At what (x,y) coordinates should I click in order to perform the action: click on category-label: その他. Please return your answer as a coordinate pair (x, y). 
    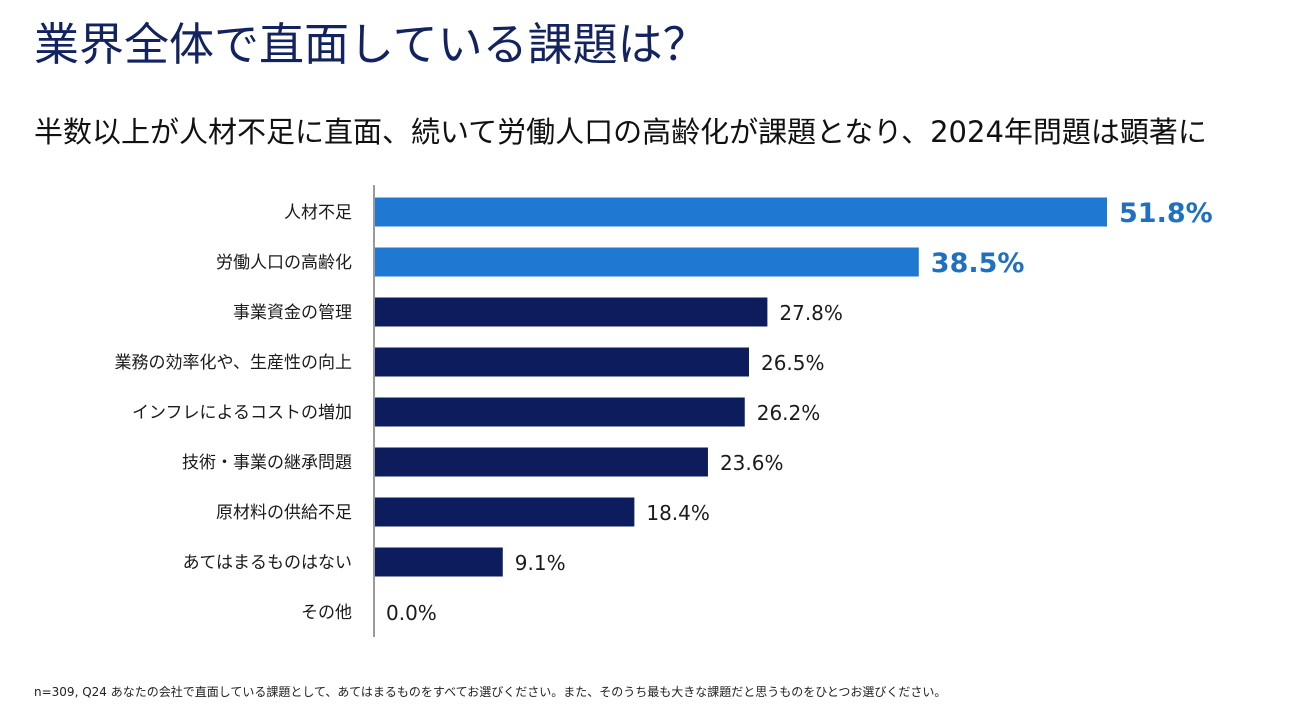
    Looking at the image, I should click on (326, 613).